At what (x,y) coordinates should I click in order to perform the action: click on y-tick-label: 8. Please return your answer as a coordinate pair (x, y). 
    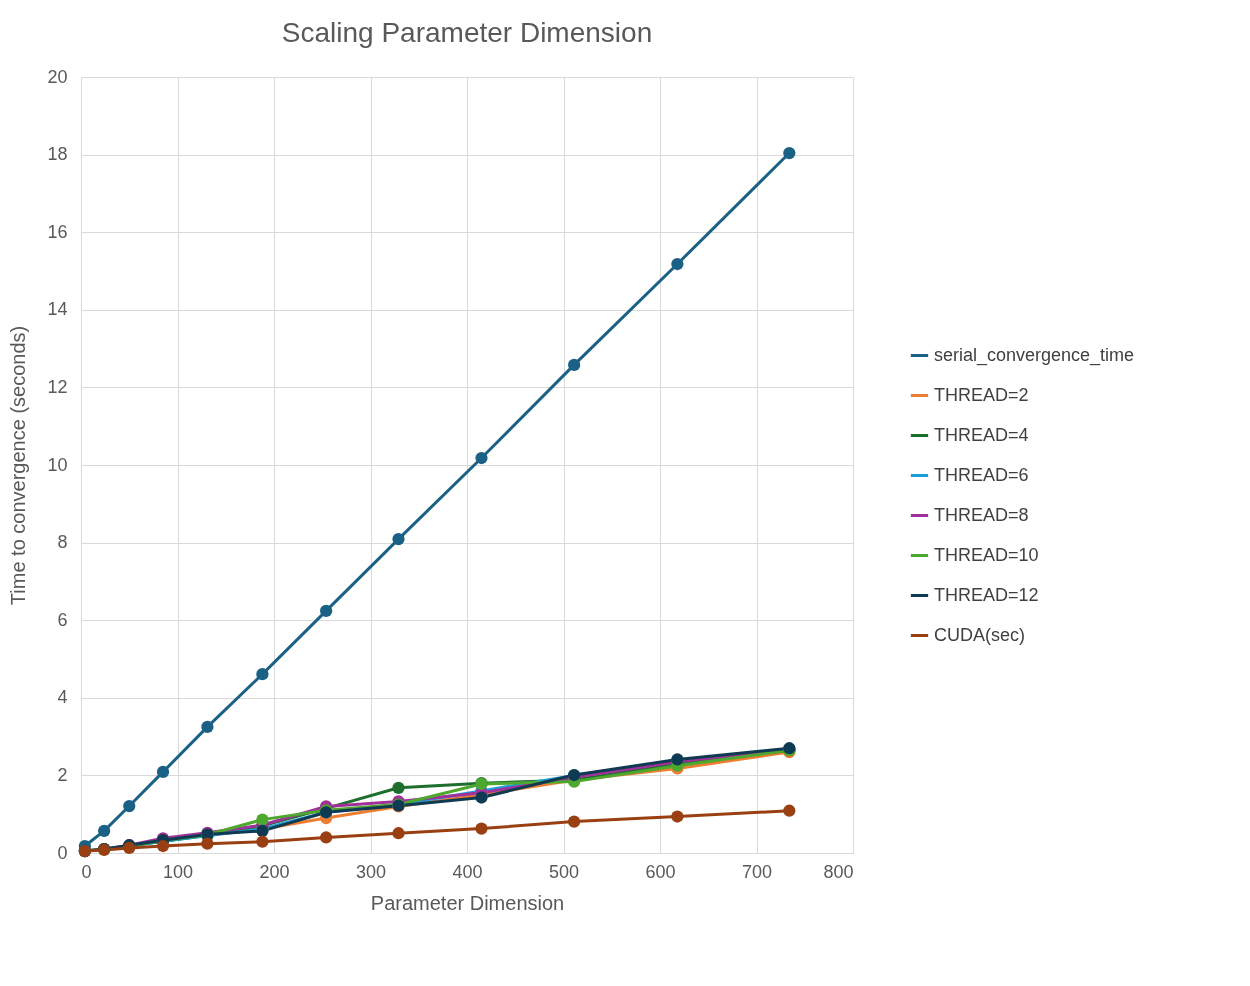
    Looking at the image, I should click on (62, 542).